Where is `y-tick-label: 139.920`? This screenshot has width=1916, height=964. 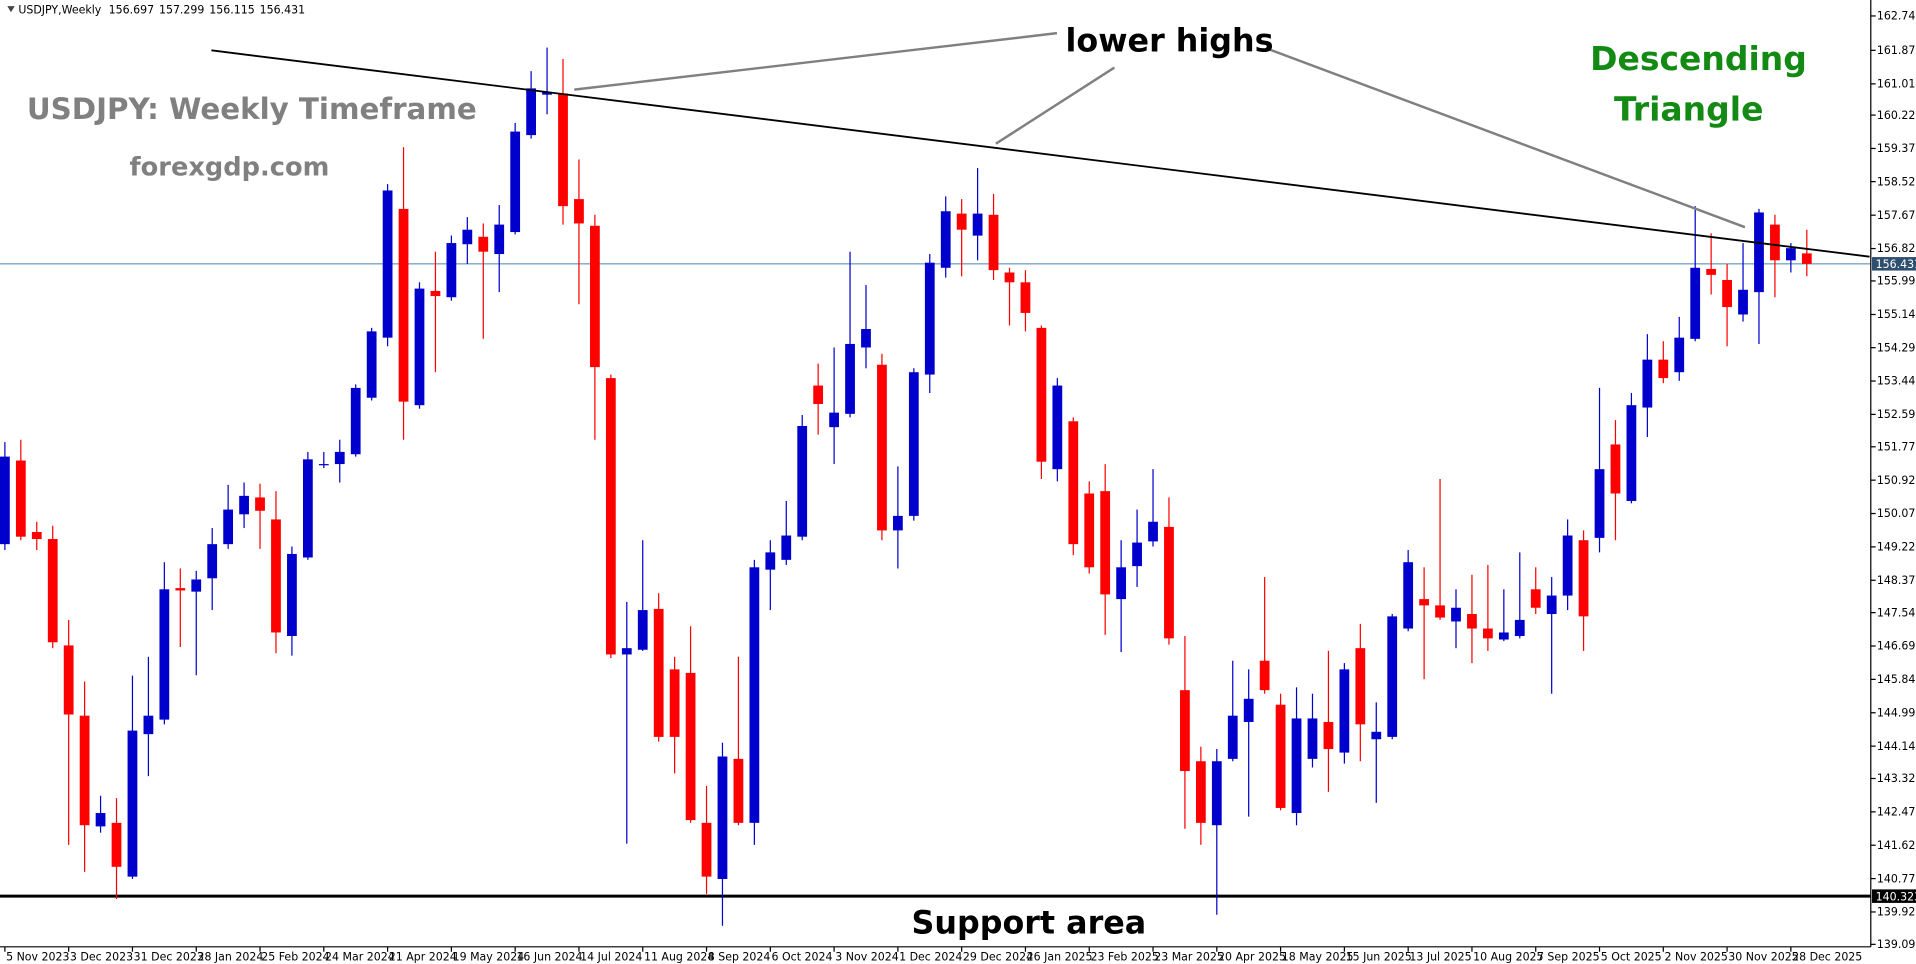
y-tick-label: 139.920 is located at coordinates (1896, 912).